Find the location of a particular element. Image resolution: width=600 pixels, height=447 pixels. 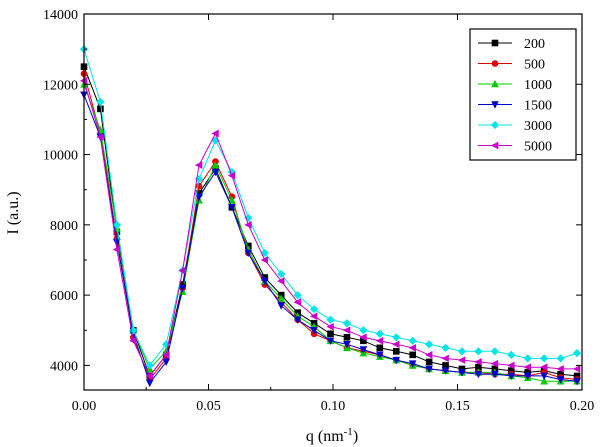

legend-label: 200 is located at coordinates (534, 44).